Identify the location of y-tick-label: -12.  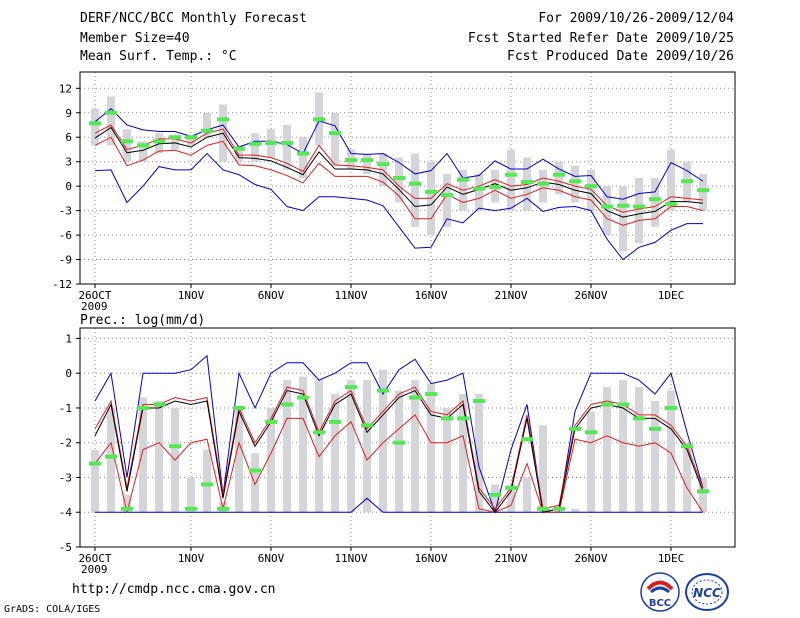
(62, 284).